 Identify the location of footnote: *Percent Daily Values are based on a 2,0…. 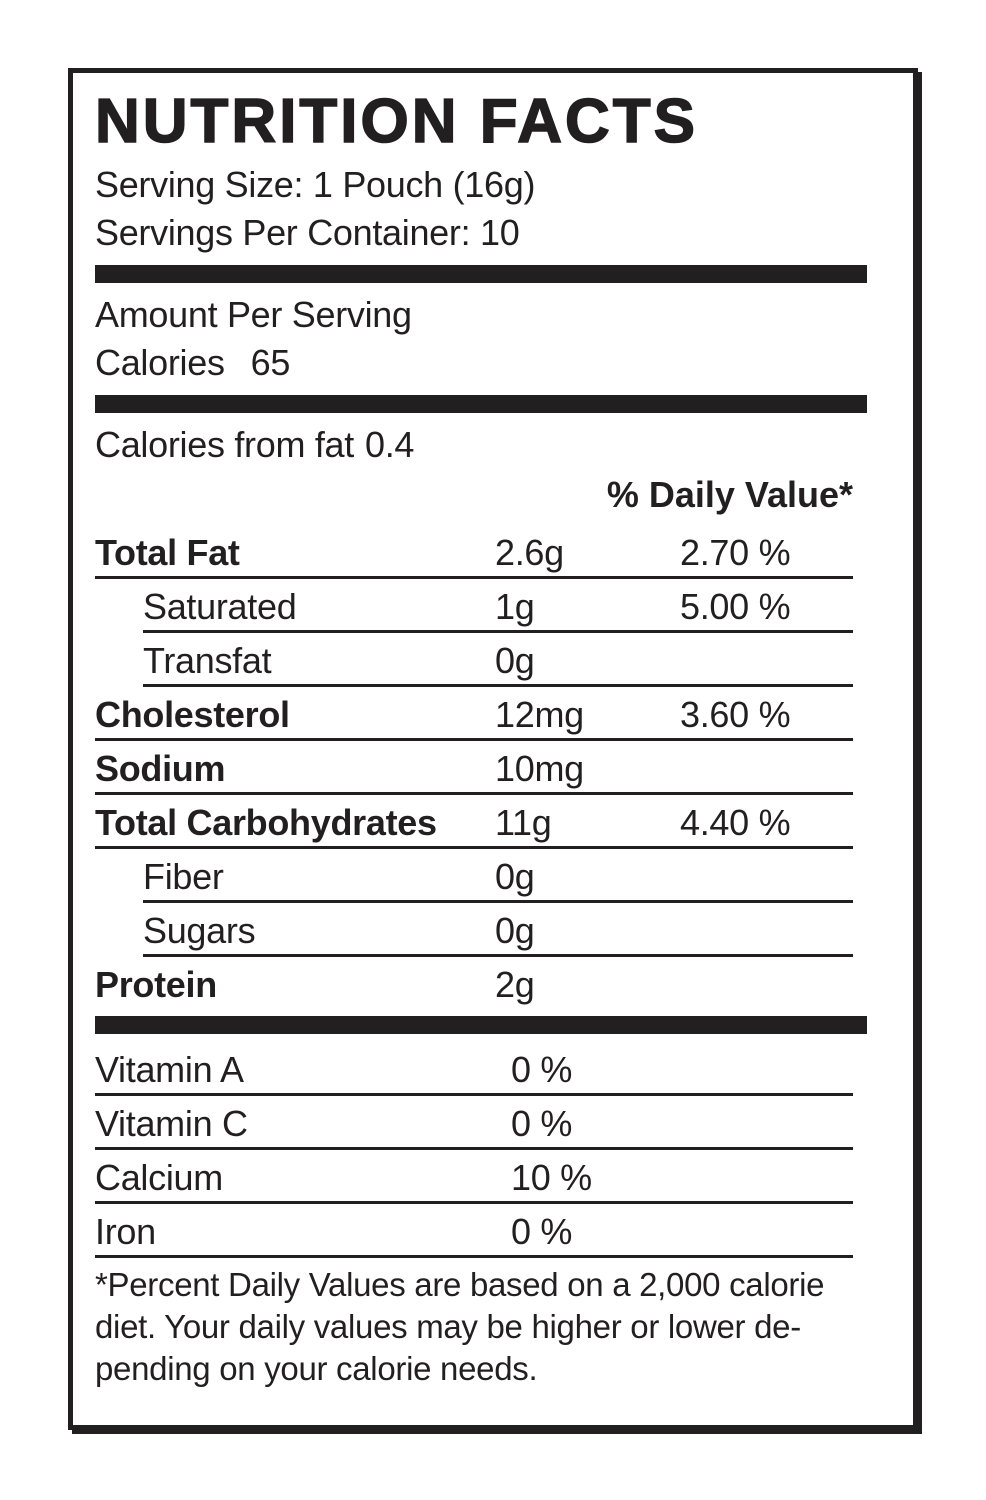
(504, 1327).